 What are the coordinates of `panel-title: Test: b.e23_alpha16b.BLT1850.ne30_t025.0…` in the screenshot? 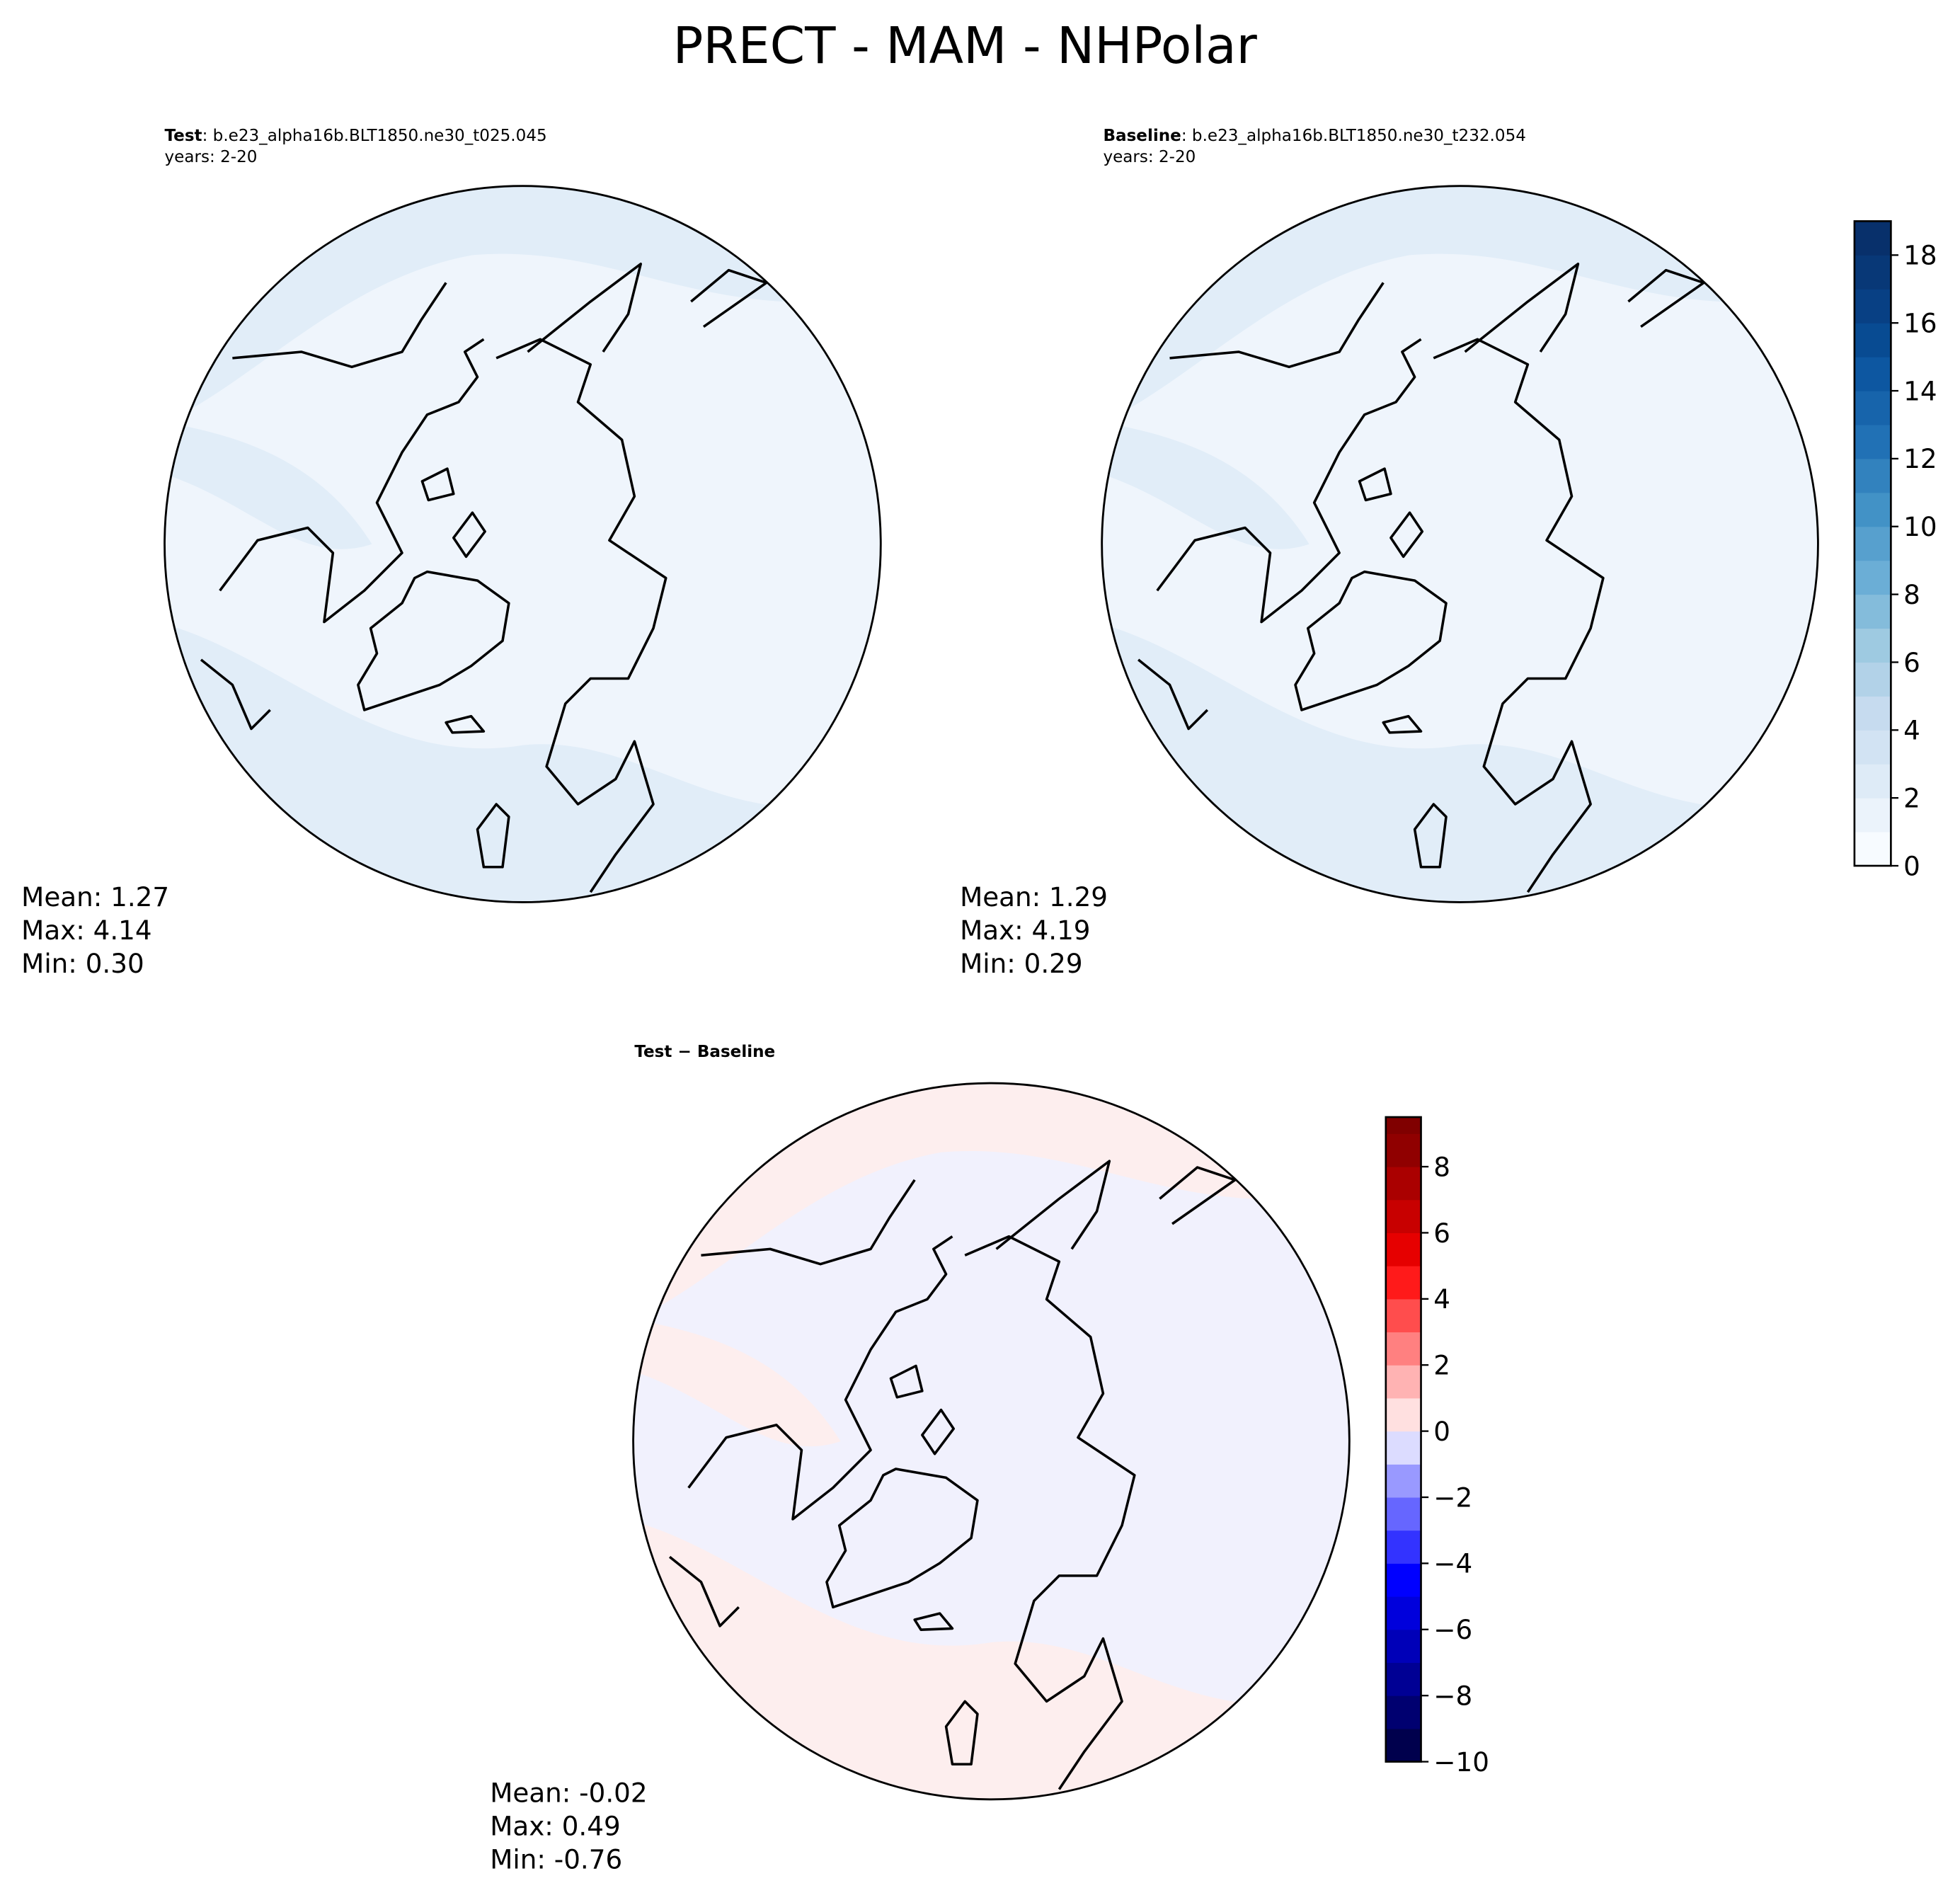 It's located at (356, 136).